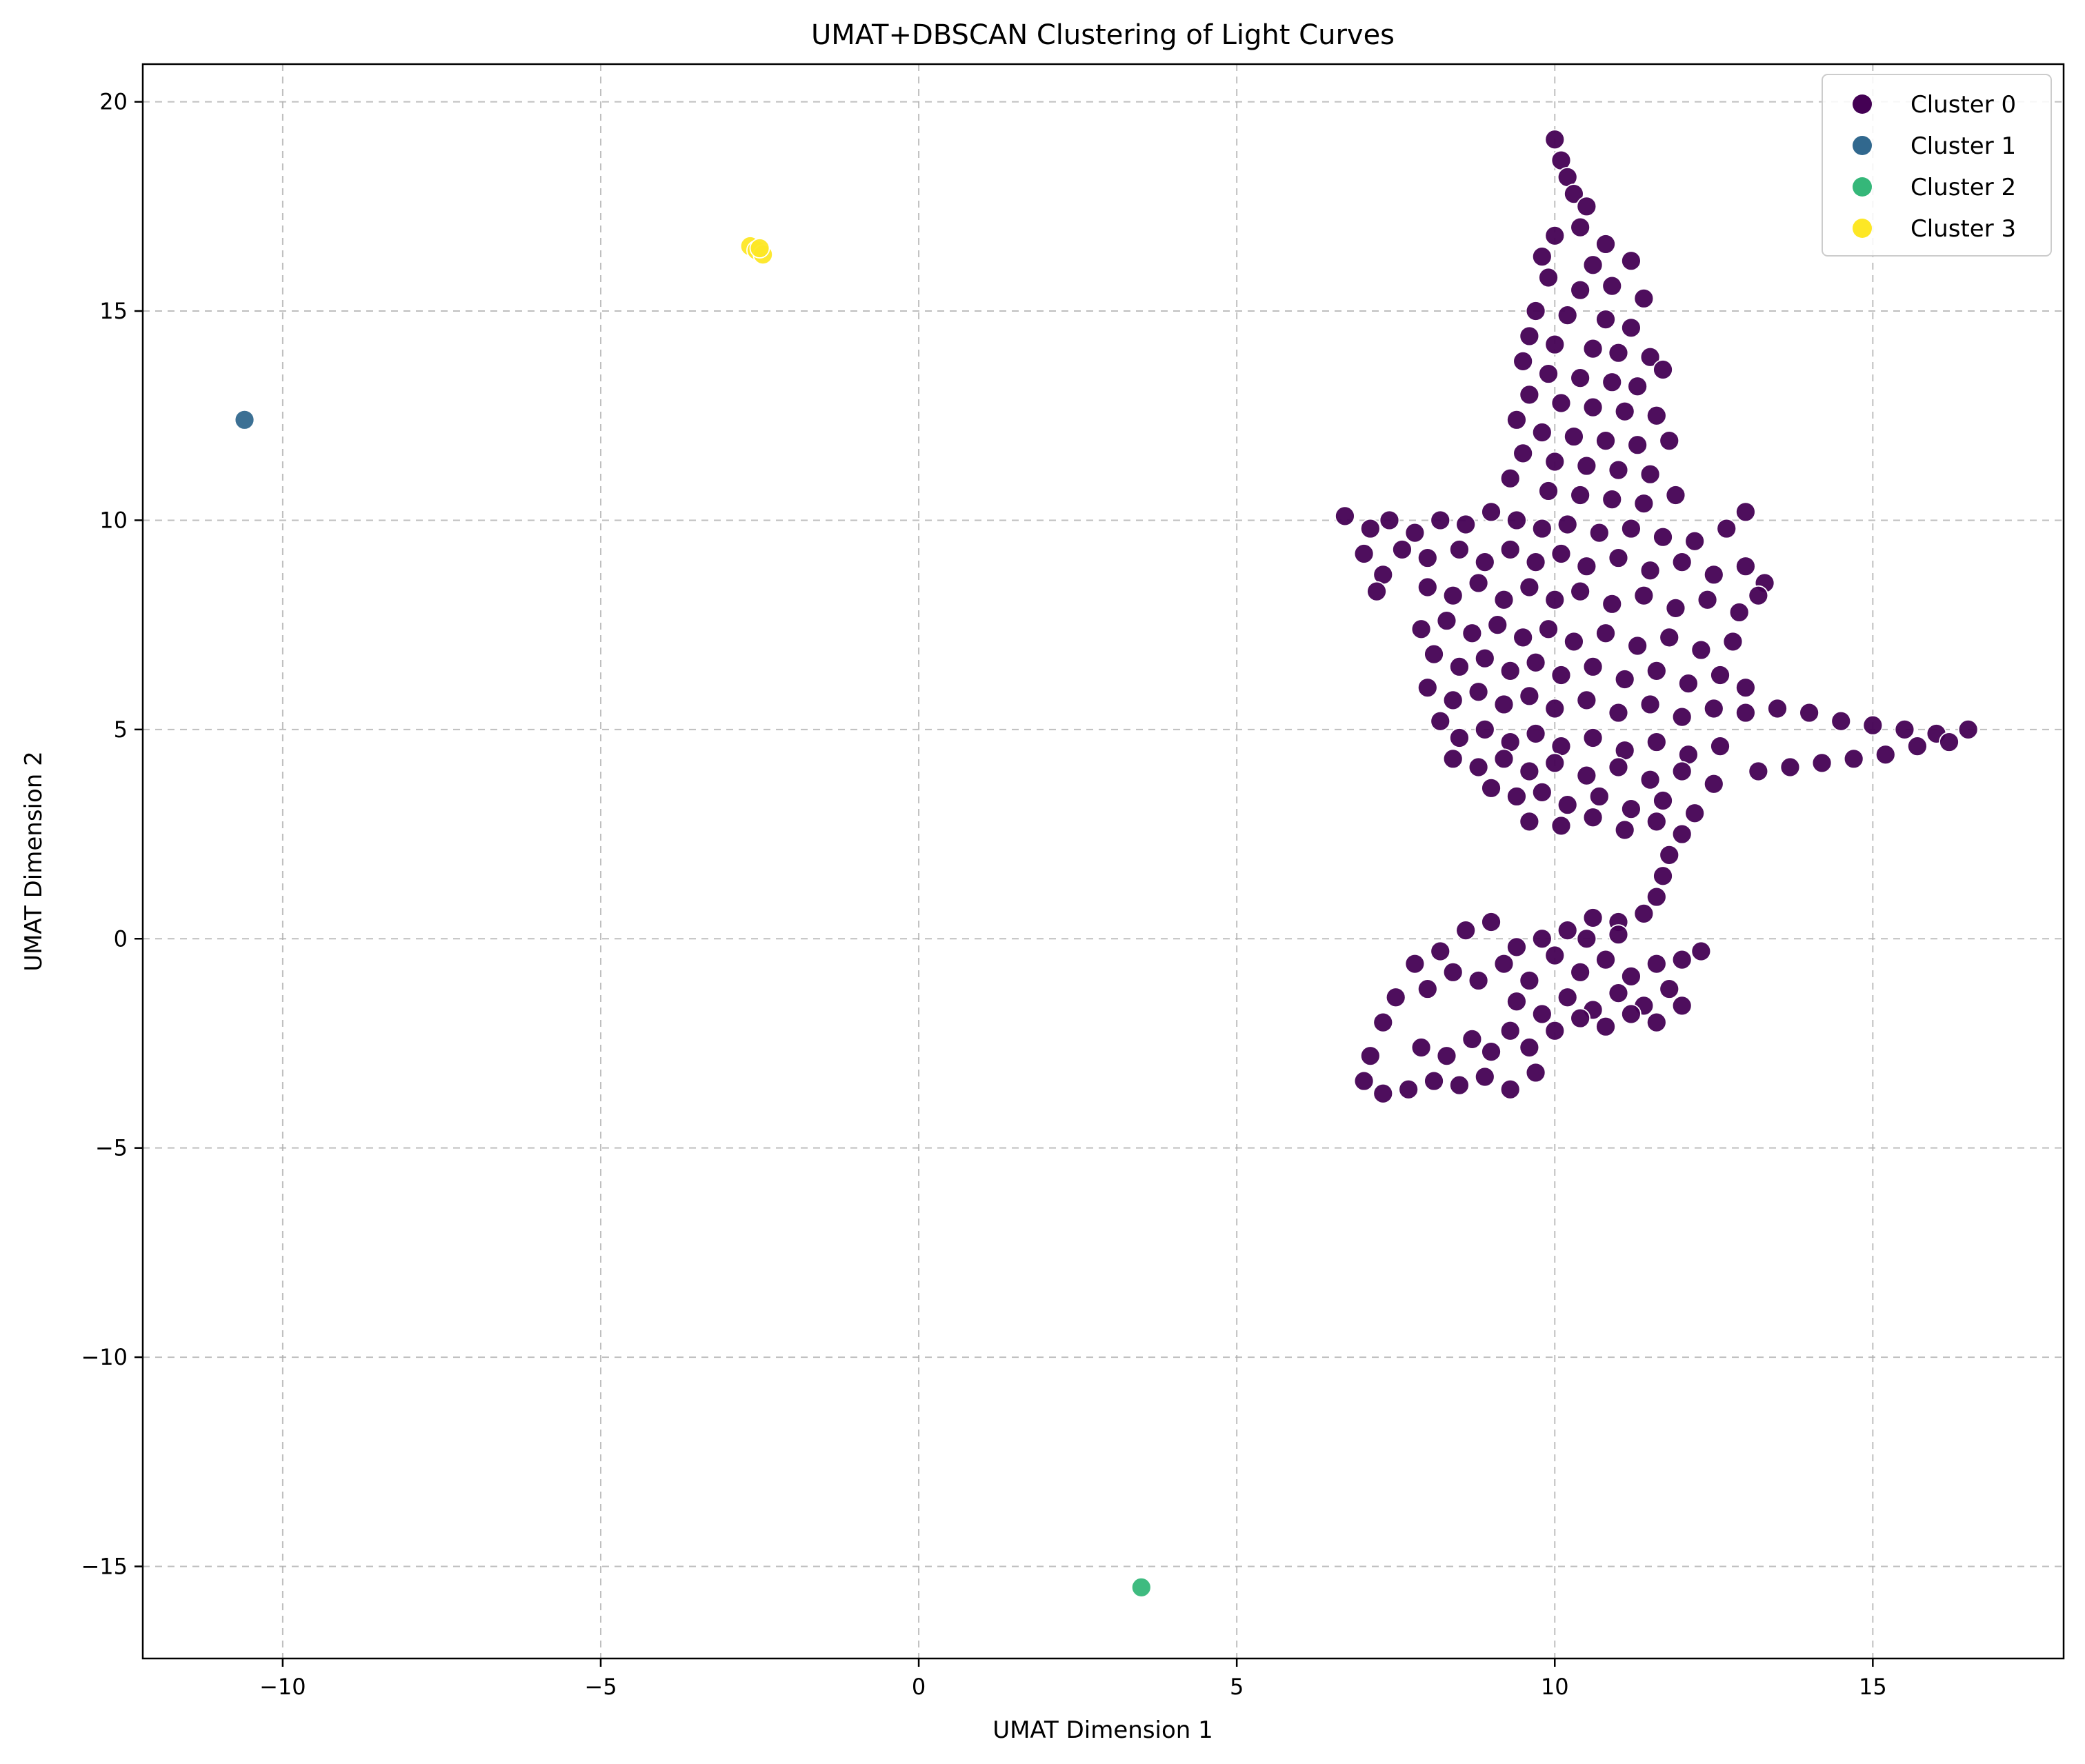  Describe the element at coordinates (1873, 1687) in the screenshot. I see `x-tick-label: 15` at that location.